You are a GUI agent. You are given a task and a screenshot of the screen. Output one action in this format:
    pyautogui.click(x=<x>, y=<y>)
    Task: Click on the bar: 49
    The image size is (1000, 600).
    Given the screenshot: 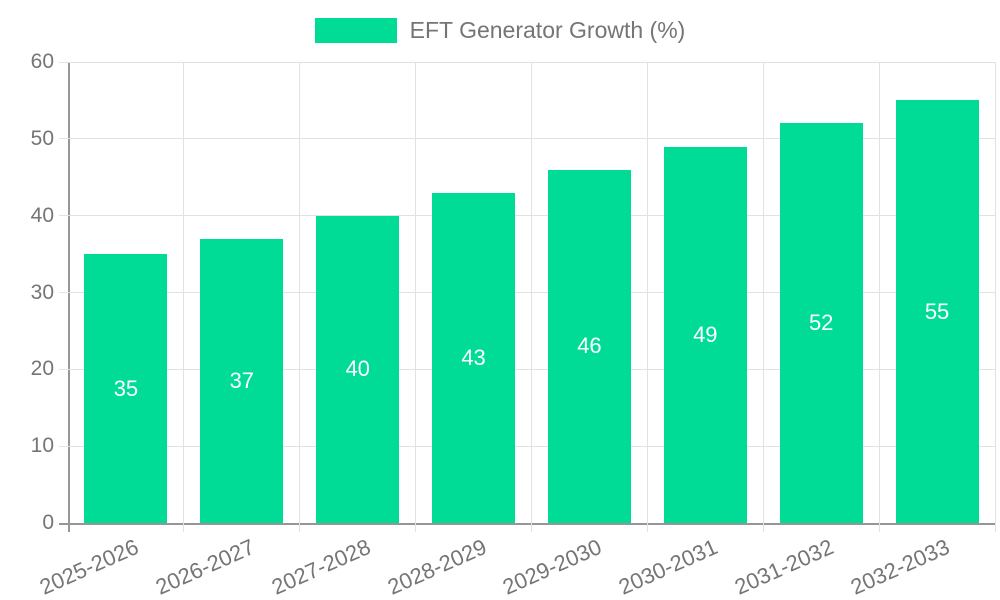 What is the action you would take?
    pyautogui.click(x=705, y=334)
    